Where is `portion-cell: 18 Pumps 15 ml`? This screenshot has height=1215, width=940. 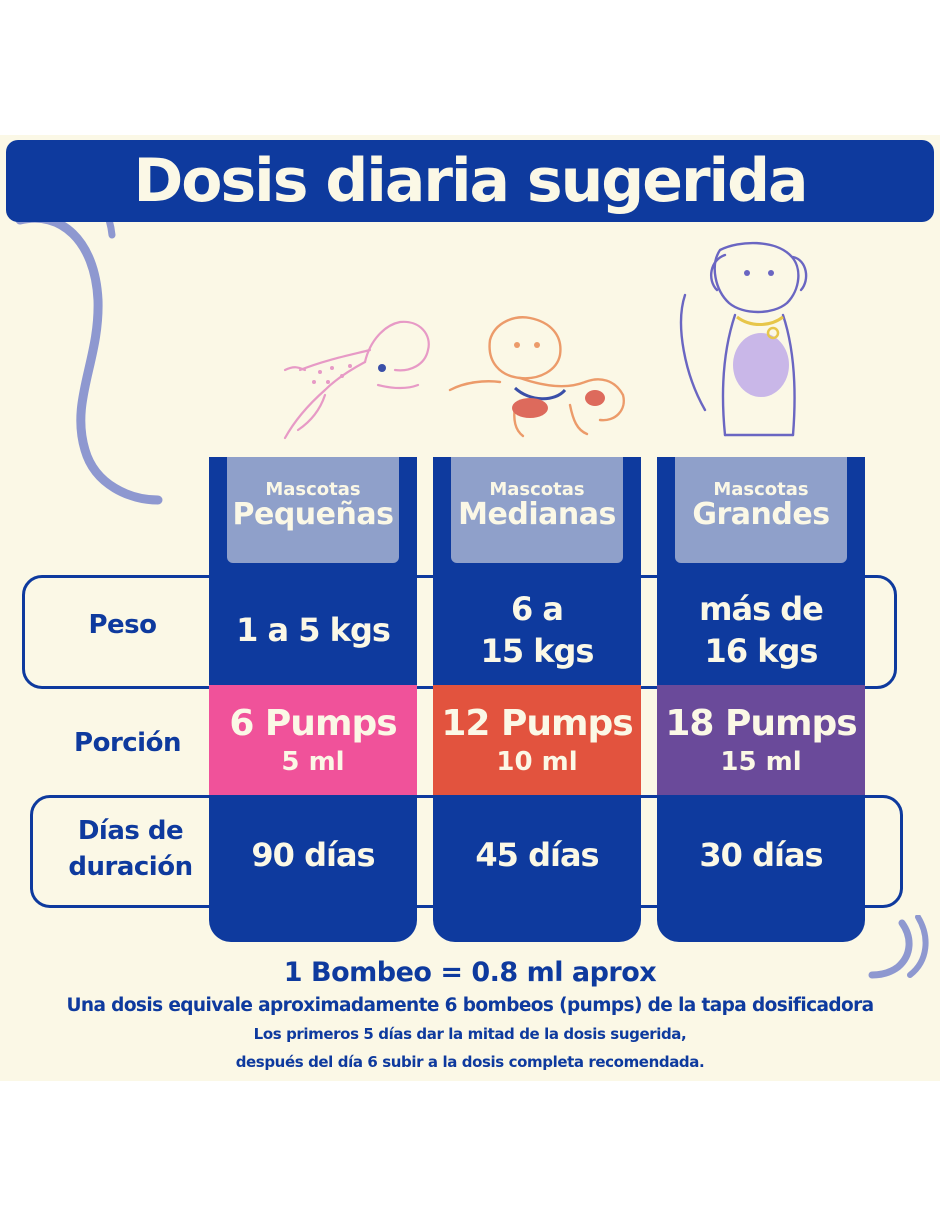 portion-cell: 18 Pumps 15 ml is located at coordinates (761, 740).